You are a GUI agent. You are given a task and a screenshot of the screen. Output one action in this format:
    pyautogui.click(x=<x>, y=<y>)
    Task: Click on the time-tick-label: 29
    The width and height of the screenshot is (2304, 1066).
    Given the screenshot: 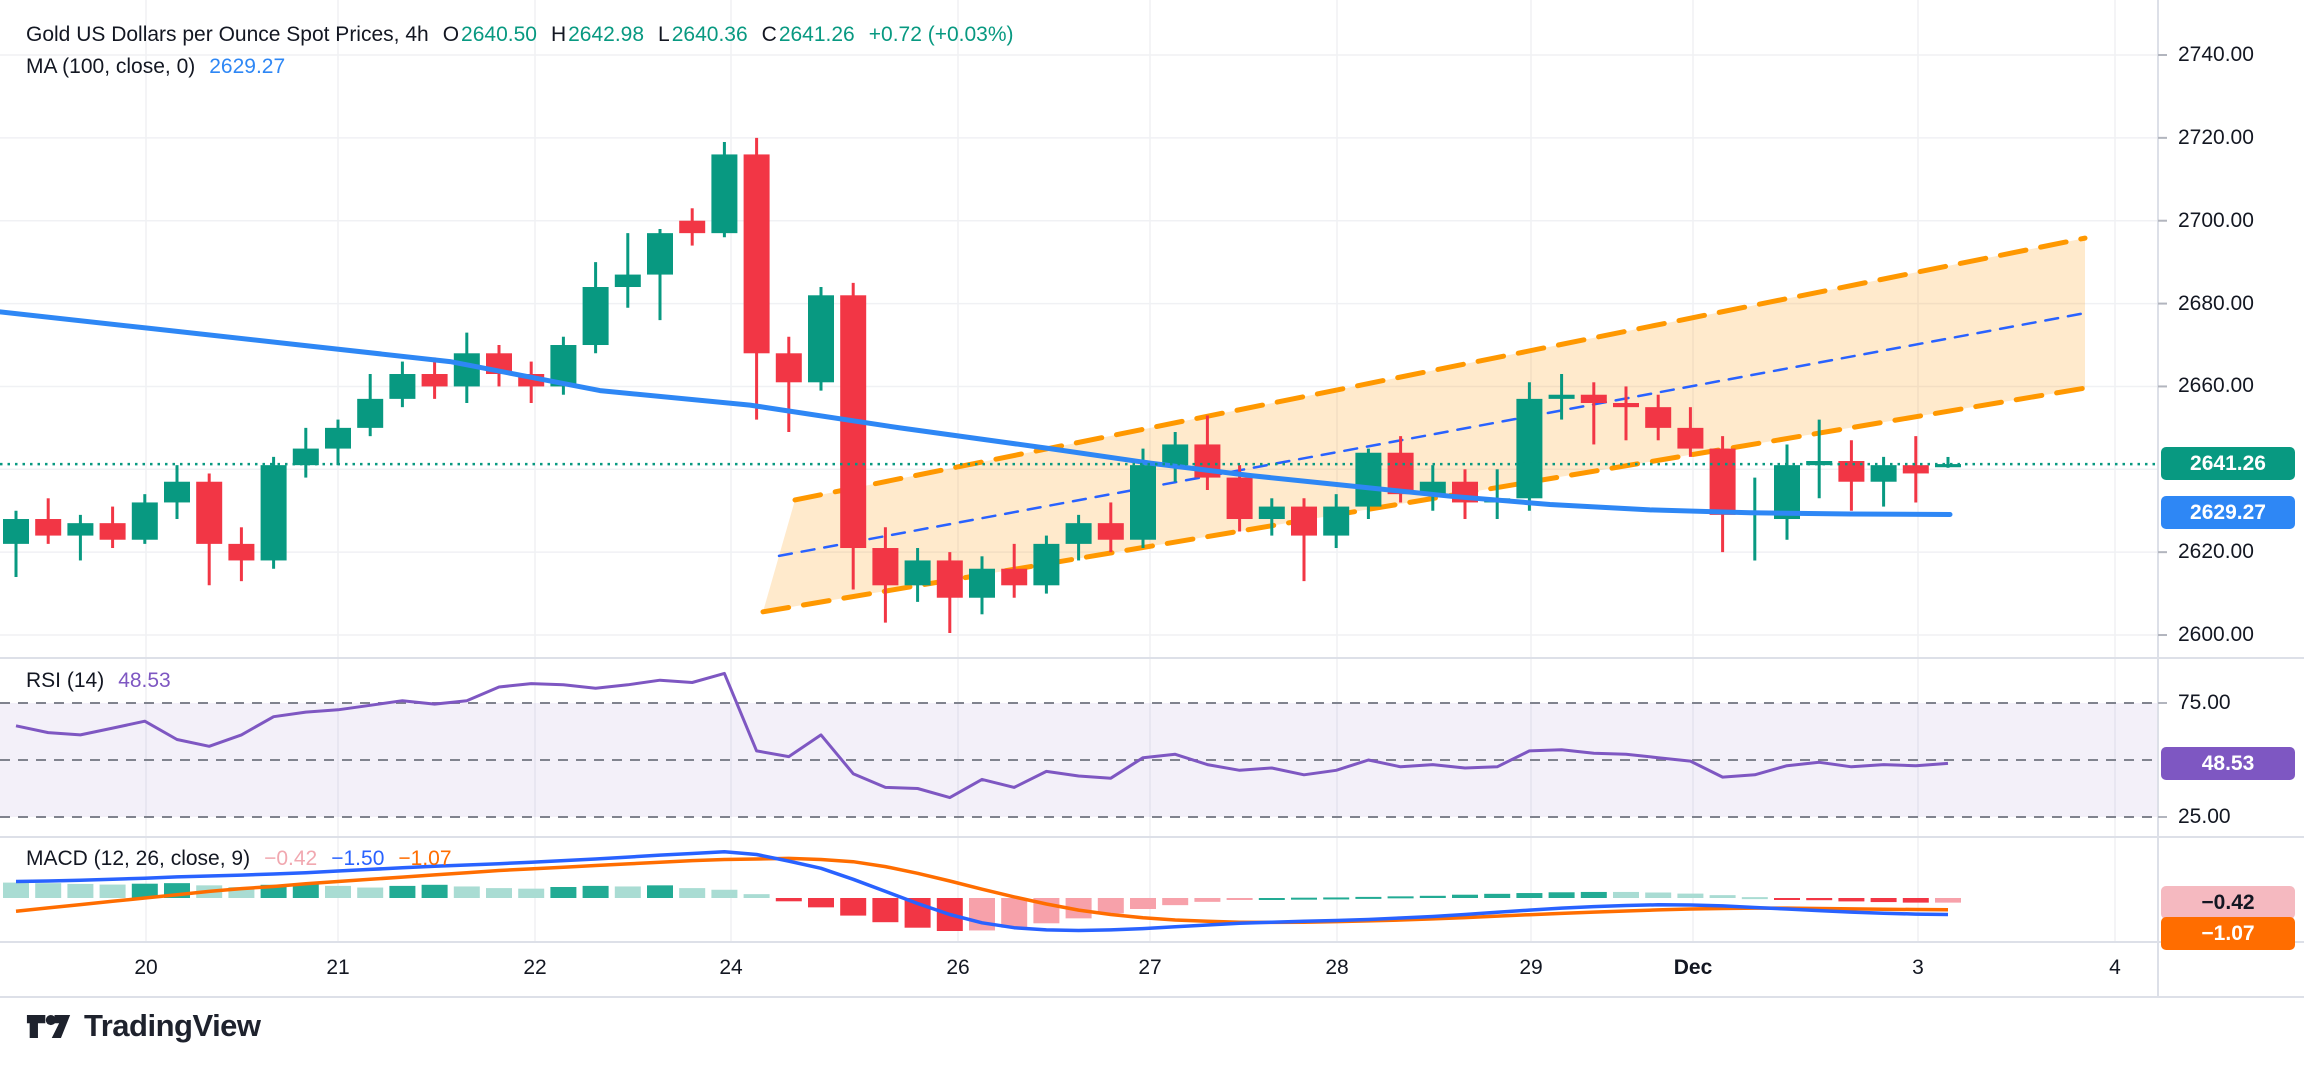 What is the action you would take?
    pyautogui.click(x=1531, y=967)
    